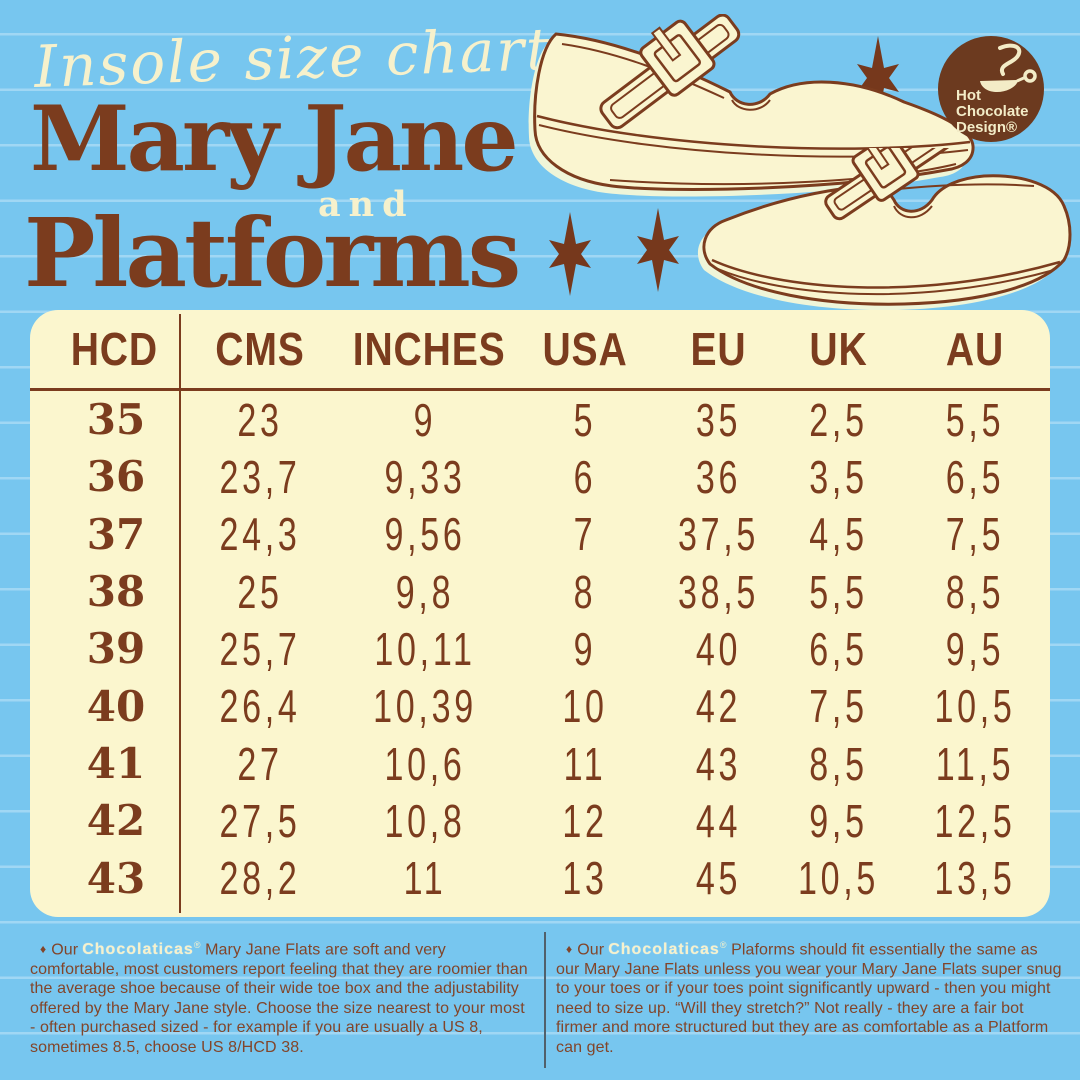  I want to click on hot-chocolate-design-logo: Hot Chocolate Design®, so click(991, 89).